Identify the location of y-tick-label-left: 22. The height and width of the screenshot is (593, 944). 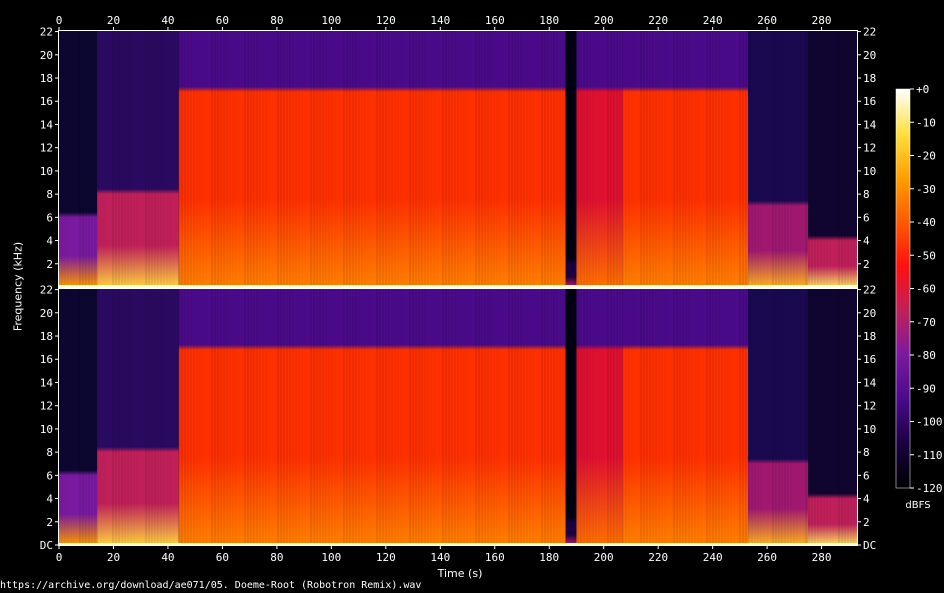
(46, 290).